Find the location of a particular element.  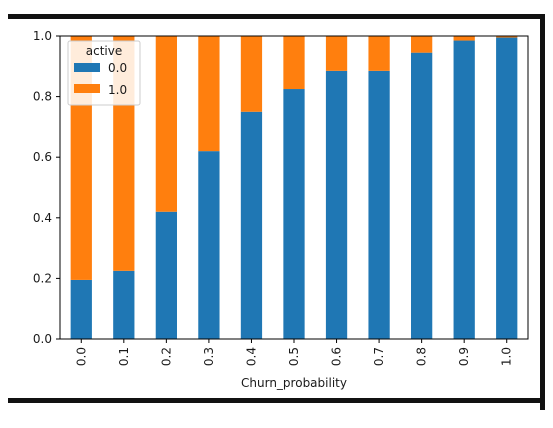

x-tick-label-7: 0.7 is located at coordinates (379, 356).